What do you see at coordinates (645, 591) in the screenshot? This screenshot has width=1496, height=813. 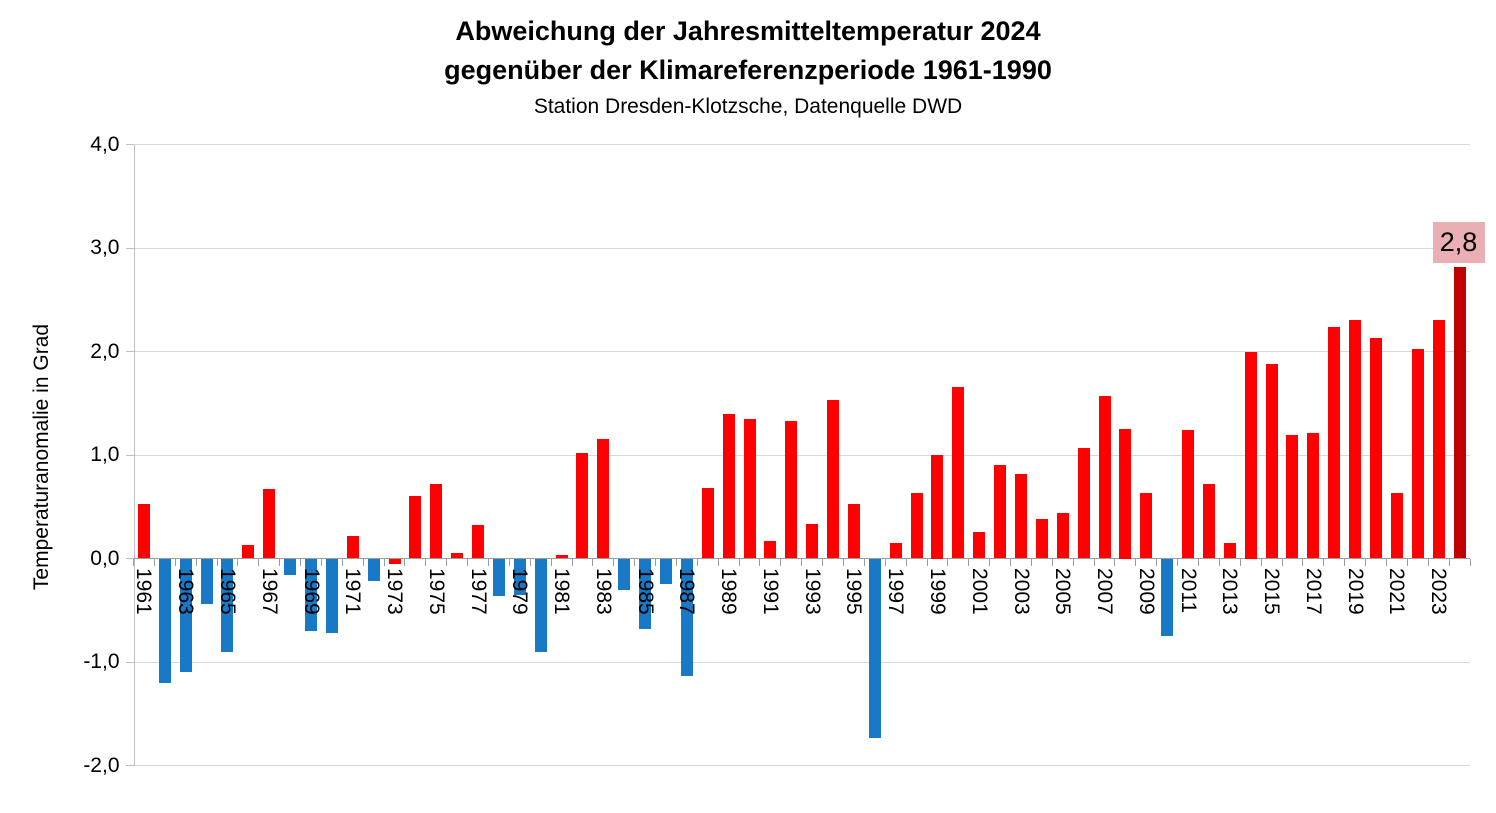 I see `x-label-1985: 1985` at bounding box center [645, 591].